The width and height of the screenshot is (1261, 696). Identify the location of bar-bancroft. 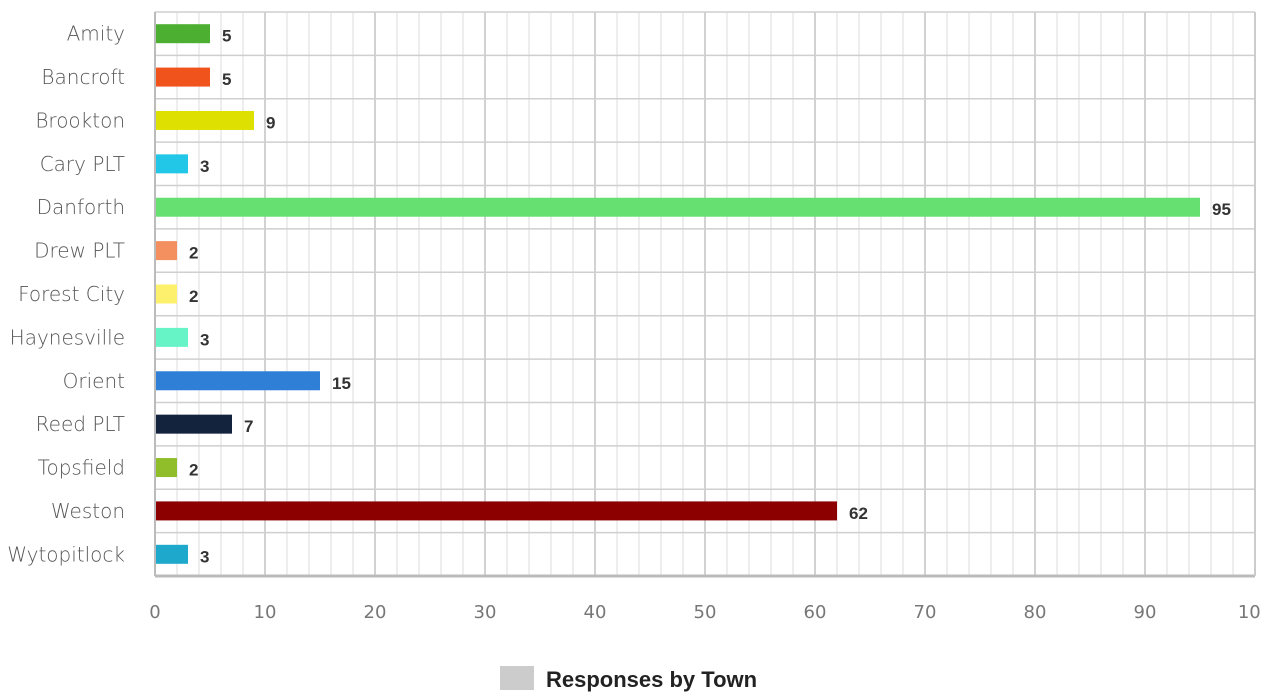
(183, 77).